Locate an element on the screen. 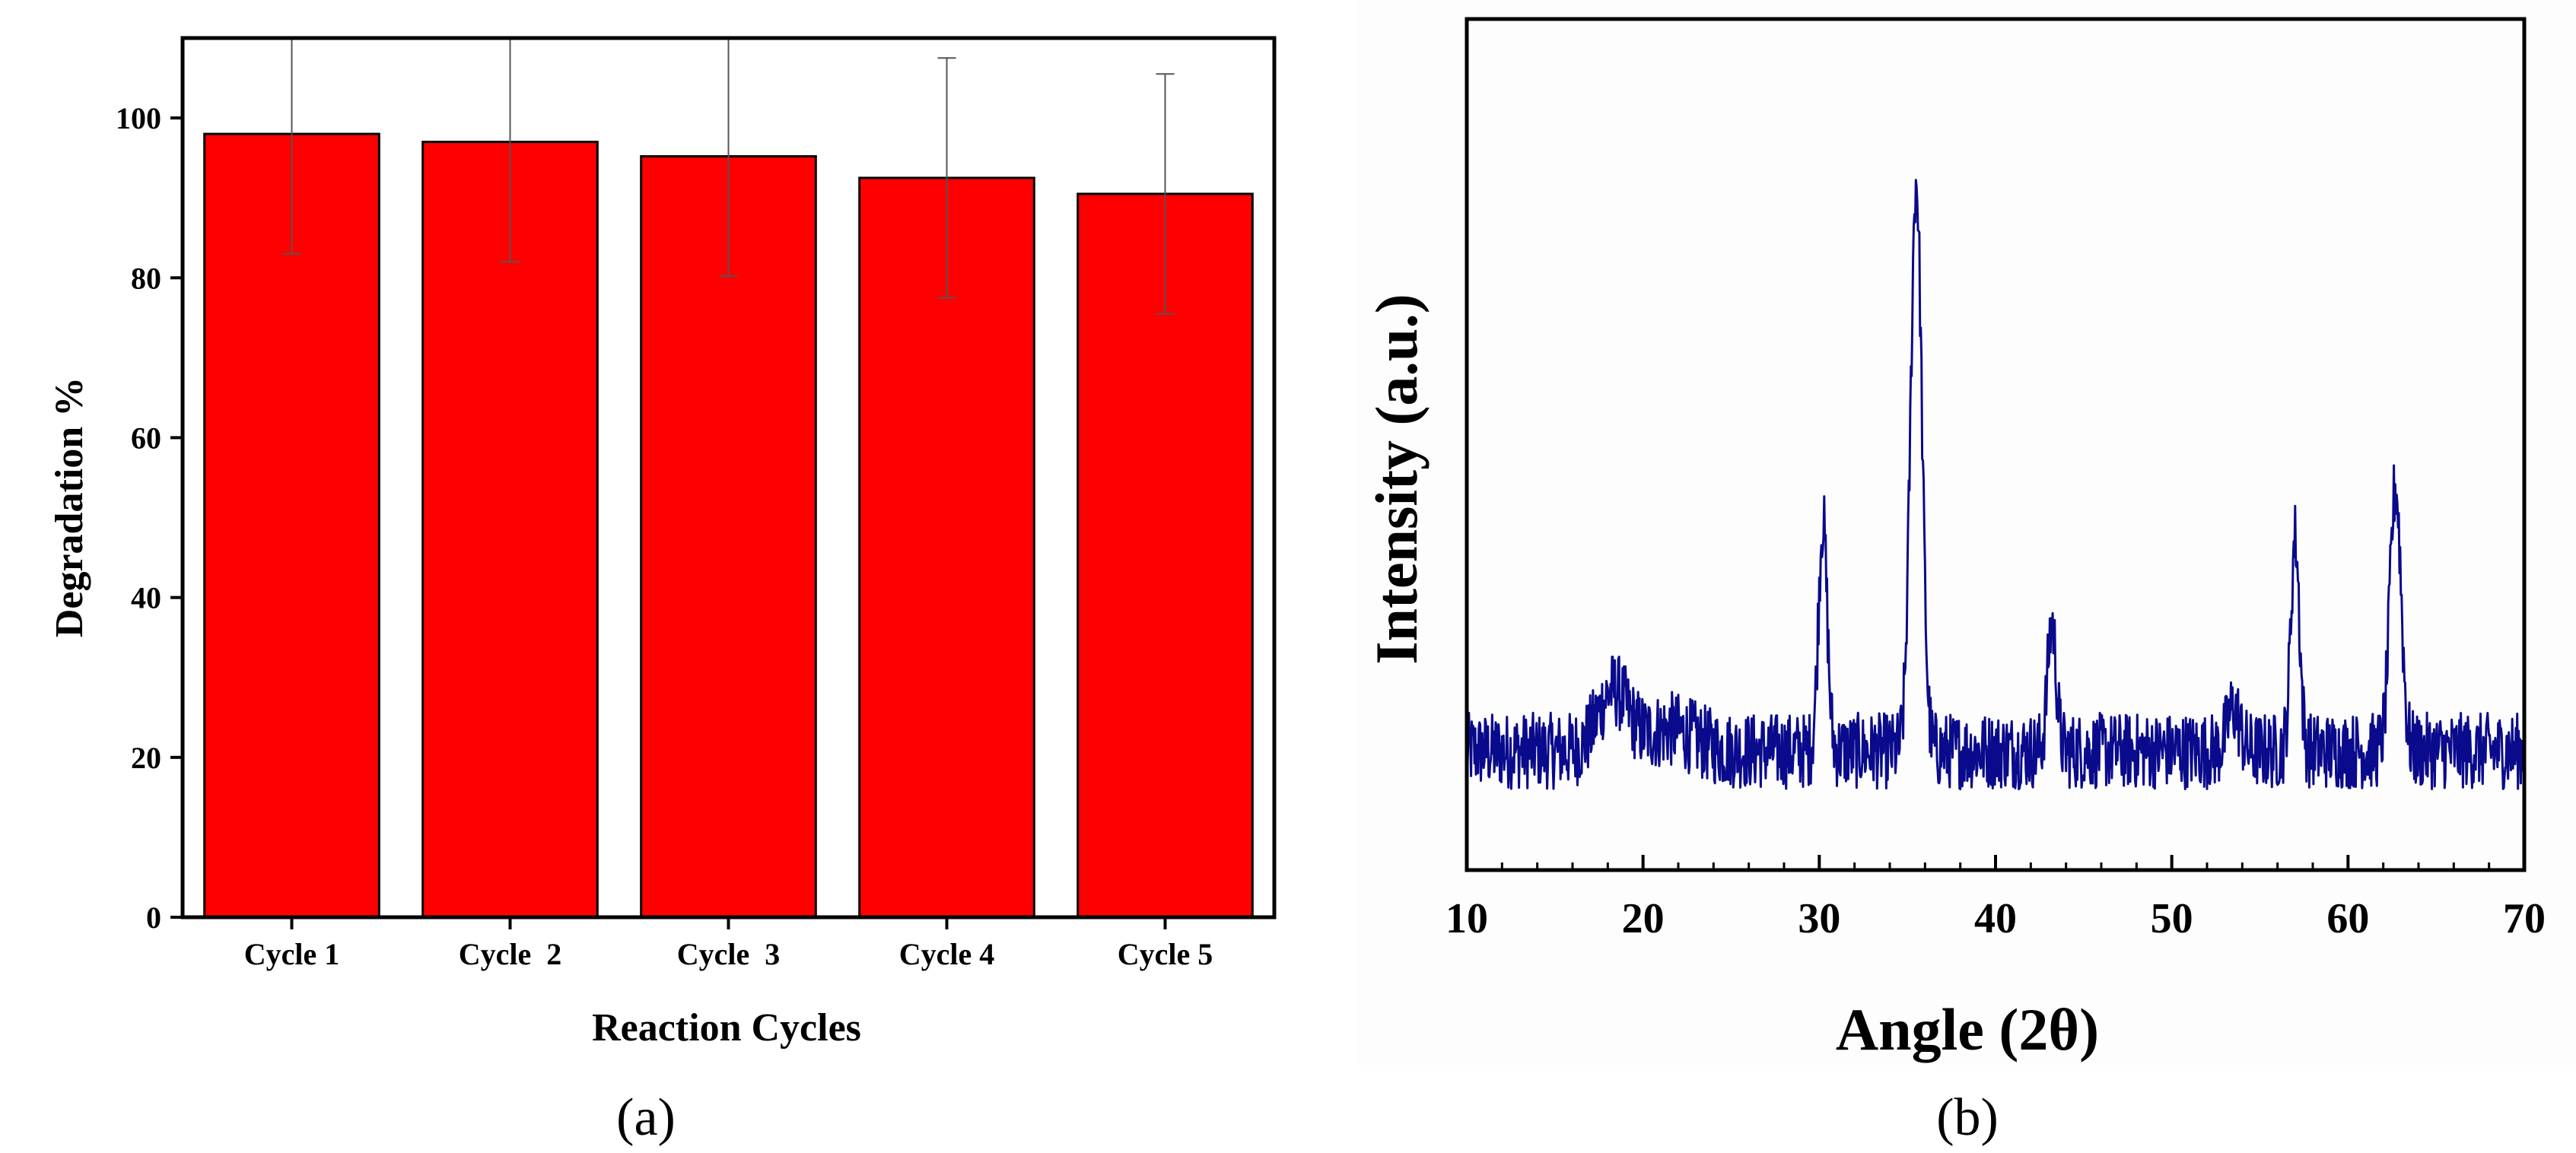 The image size is (2576, 1153). x-axis-ticks: 10 20 30 40 50 60 70 is located at coordinates (1996, 898).